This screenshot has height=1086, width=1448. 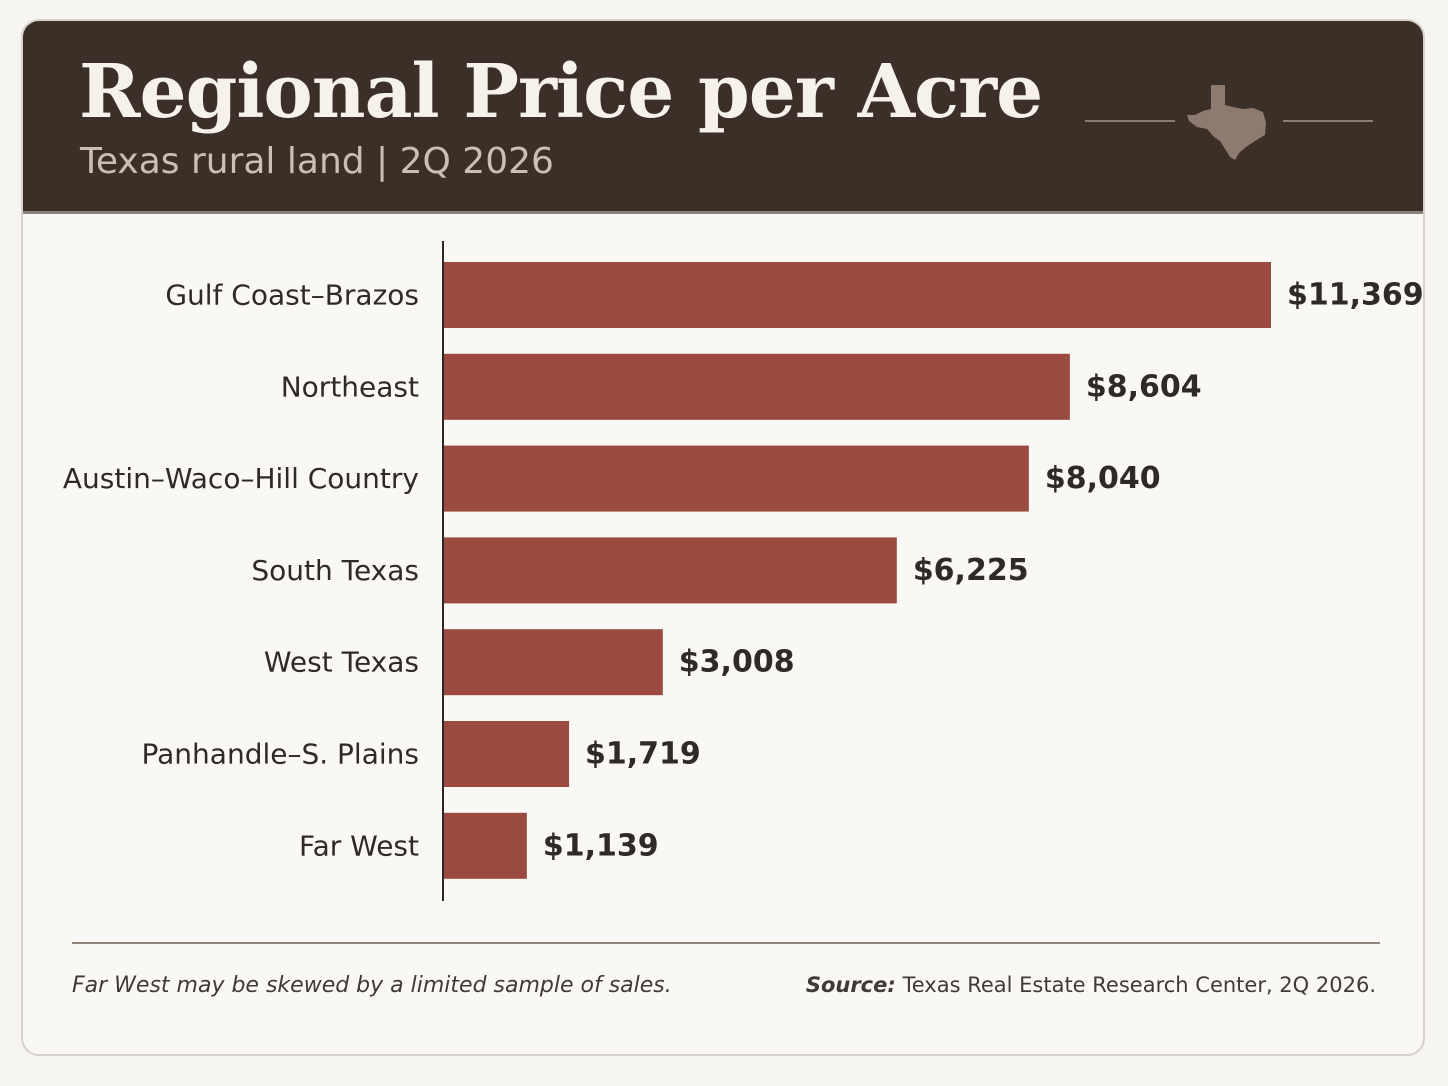 I want to click on texas-shape, so click(x=1226, y=122).